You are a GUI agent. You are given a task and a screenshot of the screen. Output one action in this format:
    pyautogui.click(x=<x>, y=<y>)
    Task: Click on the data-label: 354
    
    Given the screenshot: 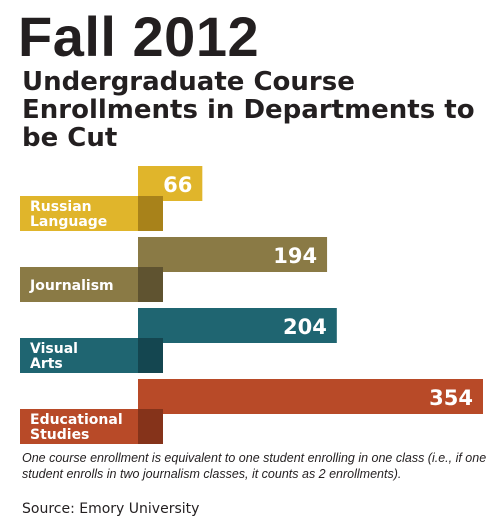 What is the action you would take?
    pyautogui.click(x=451, y=398)
    